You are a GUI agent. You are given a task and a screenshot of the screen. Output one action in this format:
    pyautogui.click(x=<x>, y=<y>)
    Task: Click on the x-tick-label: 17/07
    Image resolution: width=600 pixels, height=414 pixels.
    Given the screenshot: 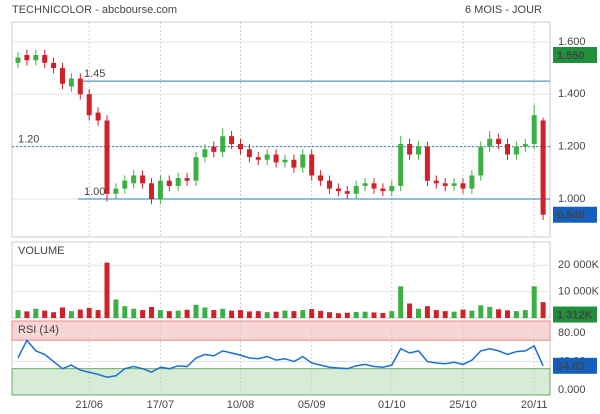 What is the action you would take?
    pyautogui.click(x=161, y=405)
    